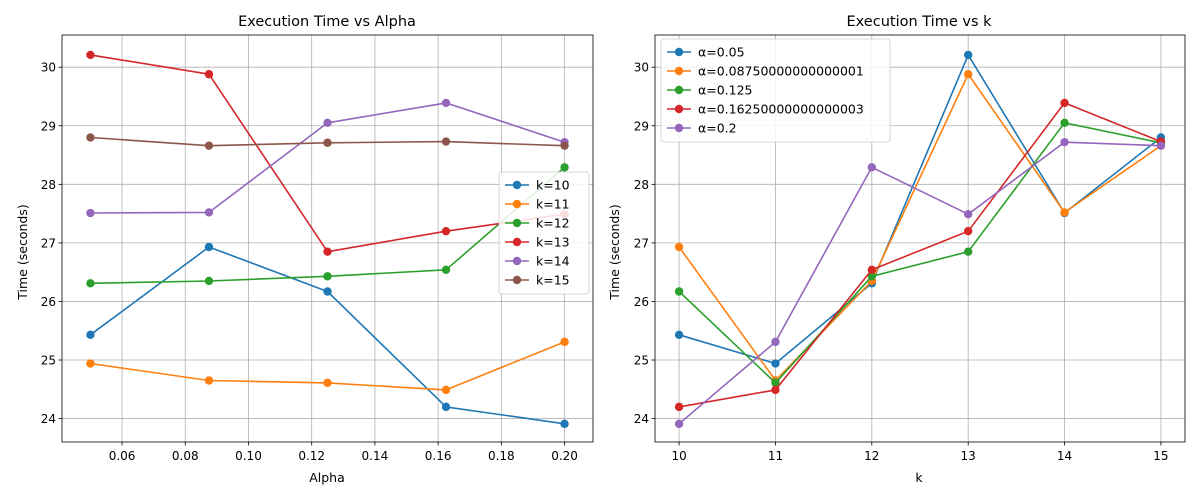  What do you see at coordinates (375, 456) in the screenshot?
I see `x-tick-label: 0.14` at bounding box center [375, 456].